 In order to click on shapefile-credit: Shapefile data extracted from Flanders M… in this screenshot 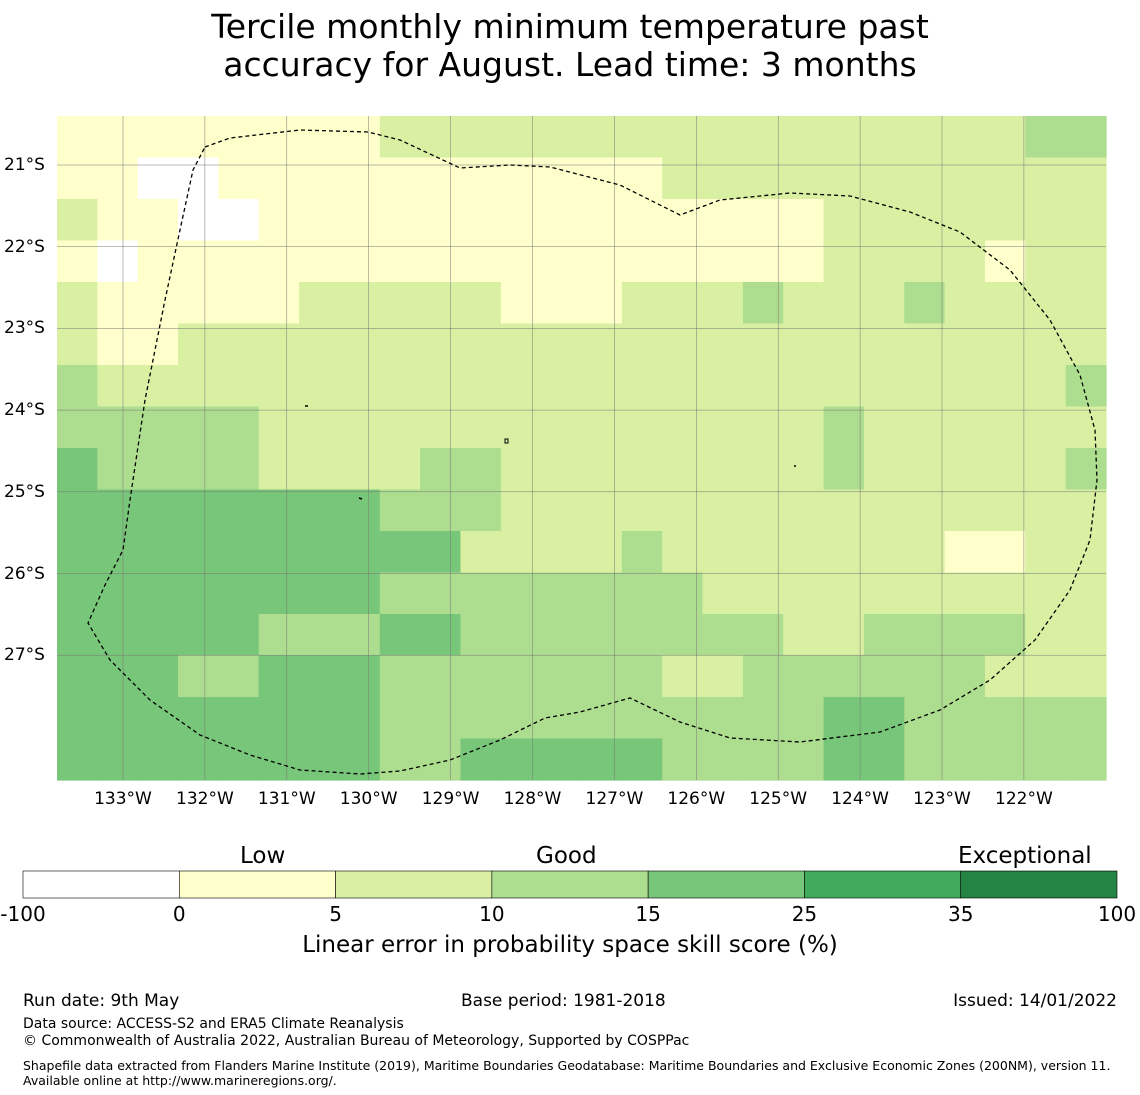, I will do `click(567, 1073)`.